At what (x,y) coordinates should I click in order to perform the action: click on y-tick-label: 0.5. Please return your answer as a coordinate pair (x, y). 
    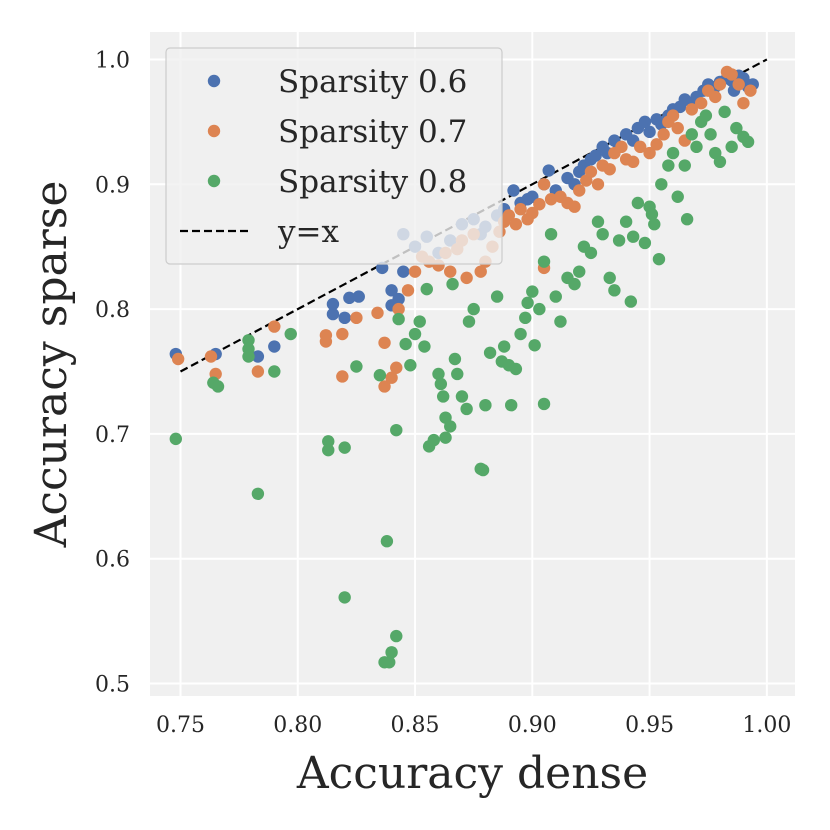
    Looking at the image, I should click on (112, 685).